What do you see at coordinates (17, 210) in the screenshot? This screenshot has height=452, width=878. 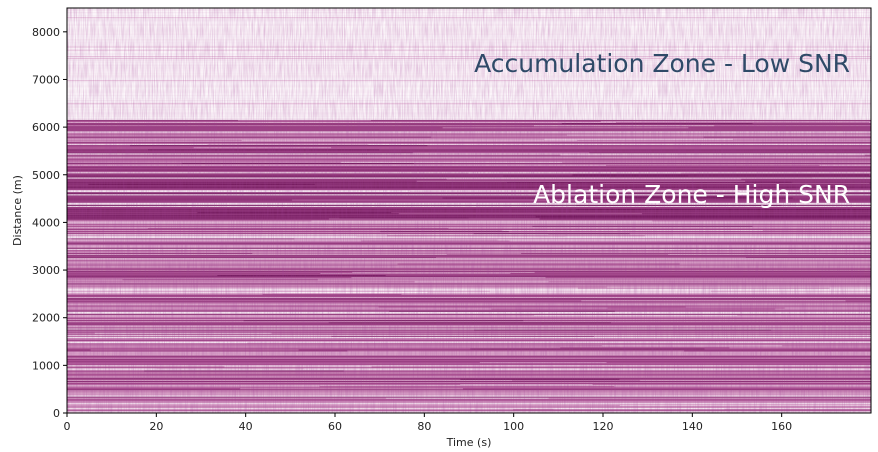 I see `y-axis-label: Distance (m)` at bounding box center [17, 210].